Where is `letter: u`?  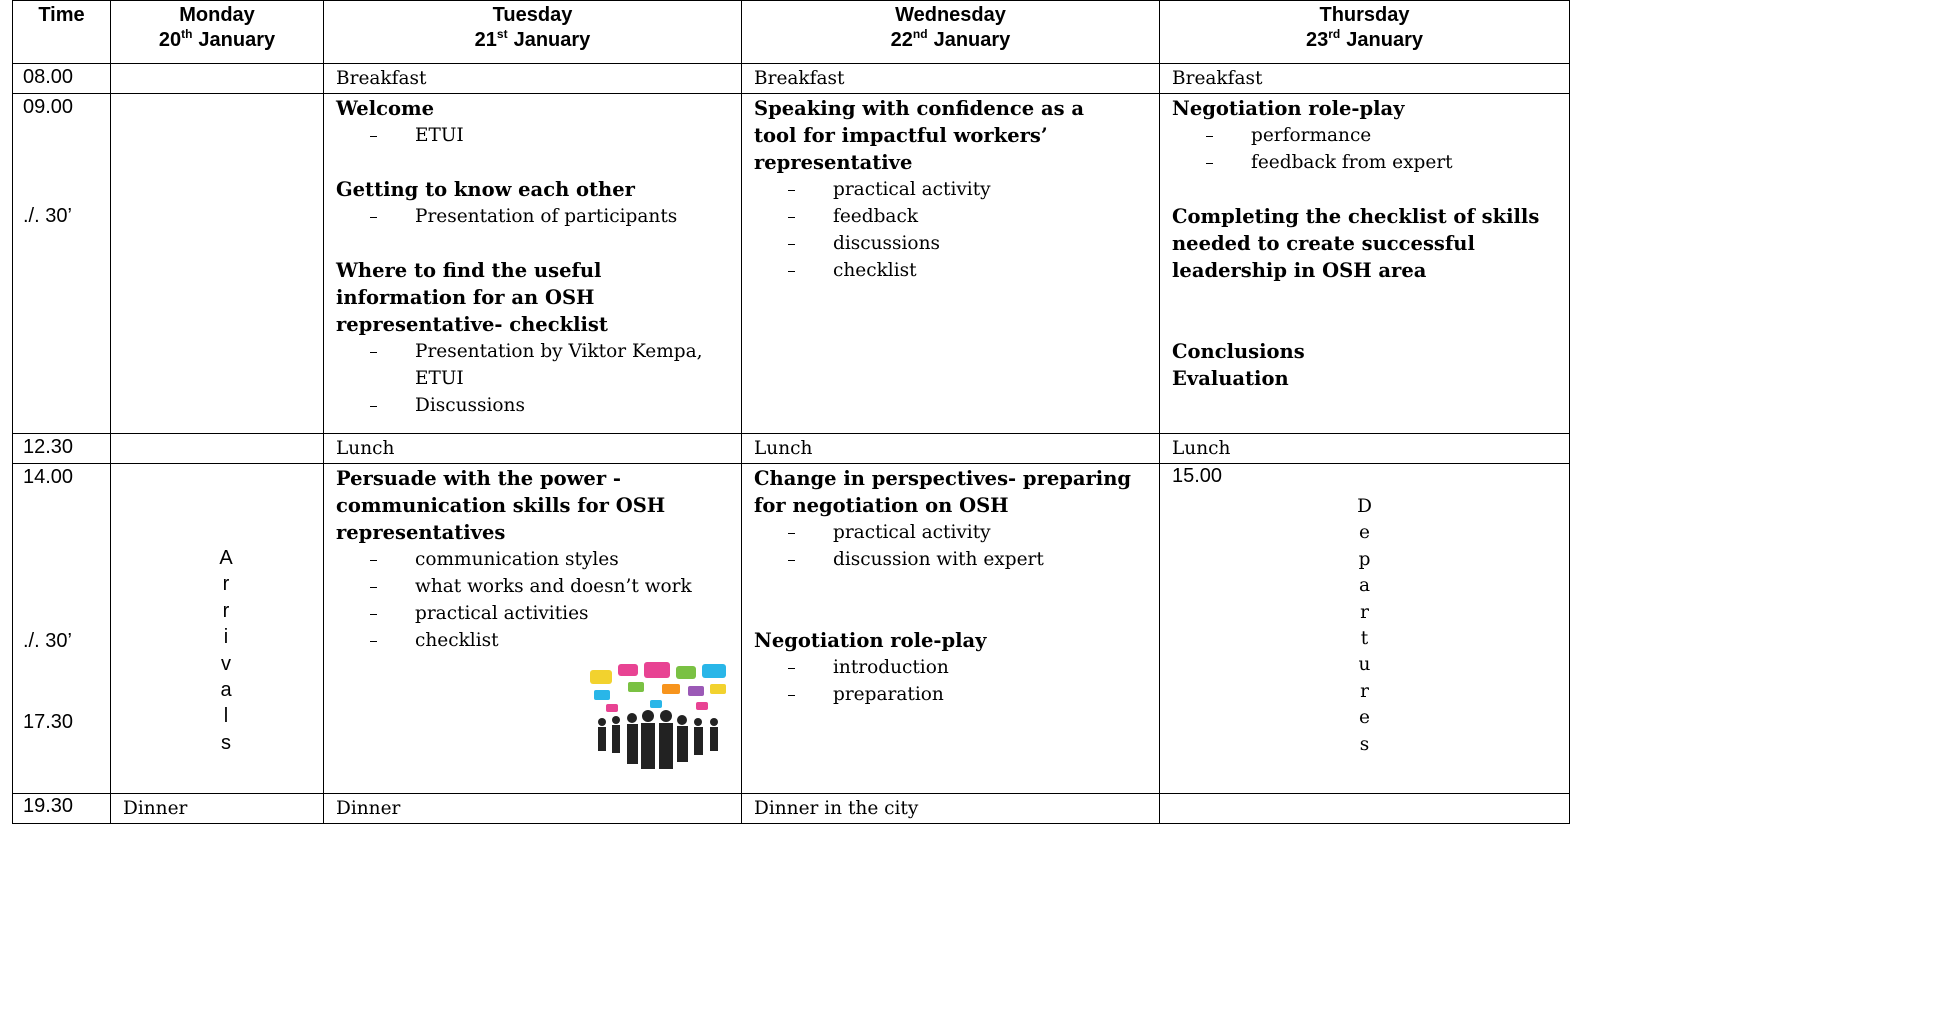 letter: u is located at coordinates (1364, 665).